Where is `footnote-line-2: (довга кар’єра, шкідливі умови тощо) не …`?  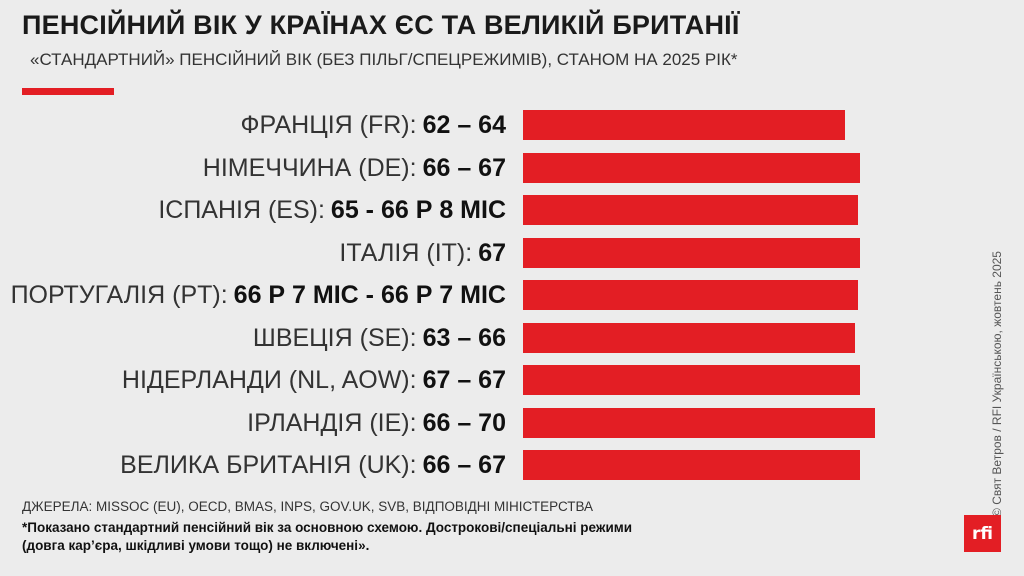
footnote-line-2: (довга кар’єра, шкідливі умови тощо) не … is located at coordinates (196, 545).